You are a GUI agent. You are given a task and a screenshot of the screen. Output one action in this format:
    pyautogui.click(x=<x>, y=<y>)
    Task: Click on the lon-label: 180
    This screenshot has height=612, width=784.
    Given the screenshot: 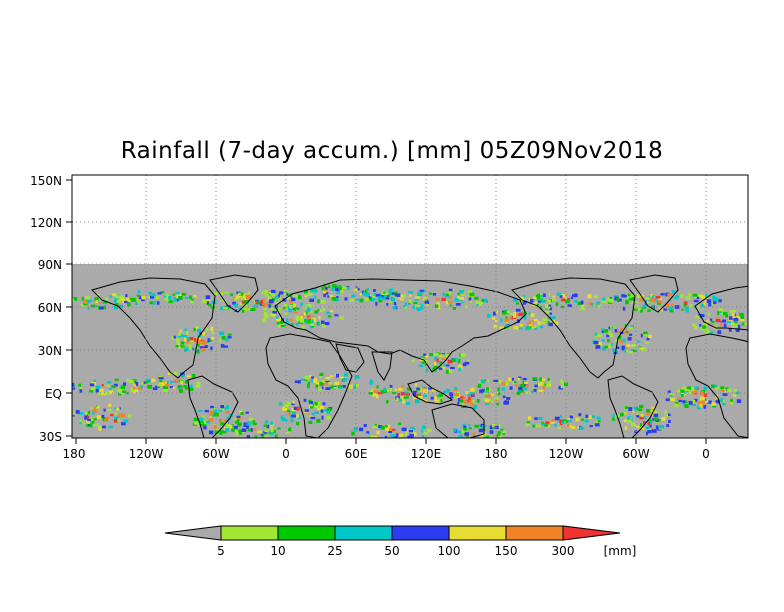 What is the action you would take?
    pyautogui.click(x=496, y=454)
    